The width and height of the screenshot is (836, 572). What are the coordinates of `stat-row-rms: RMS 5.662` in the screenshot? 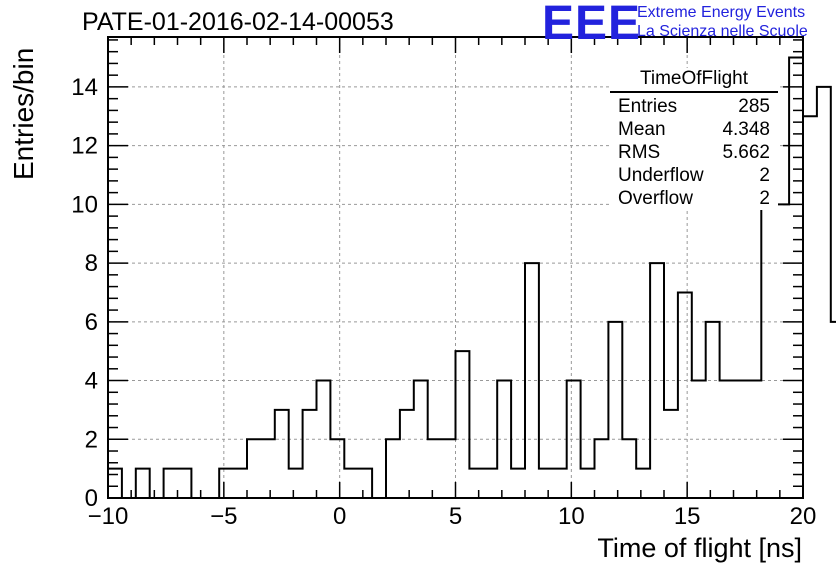 It's located at (694, 152).